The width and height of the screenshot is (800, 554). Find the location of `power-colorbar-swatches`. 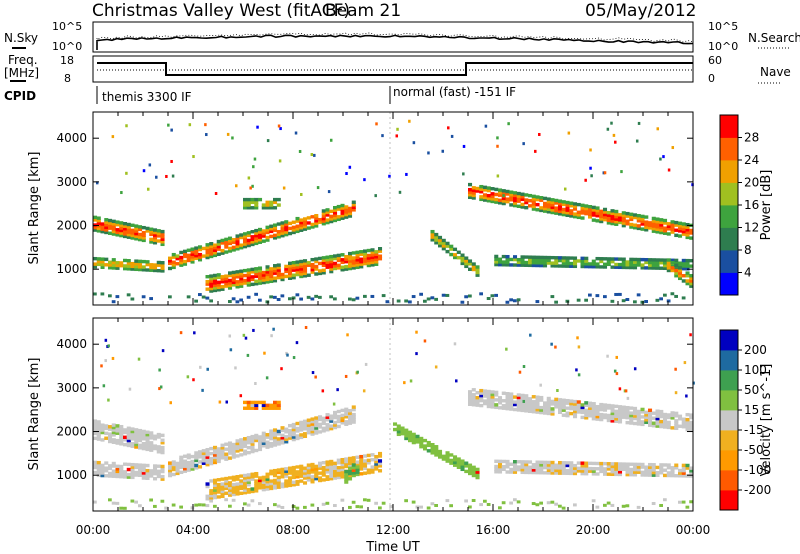

power-colorbar-swatches is located at coordinates (729, 205).